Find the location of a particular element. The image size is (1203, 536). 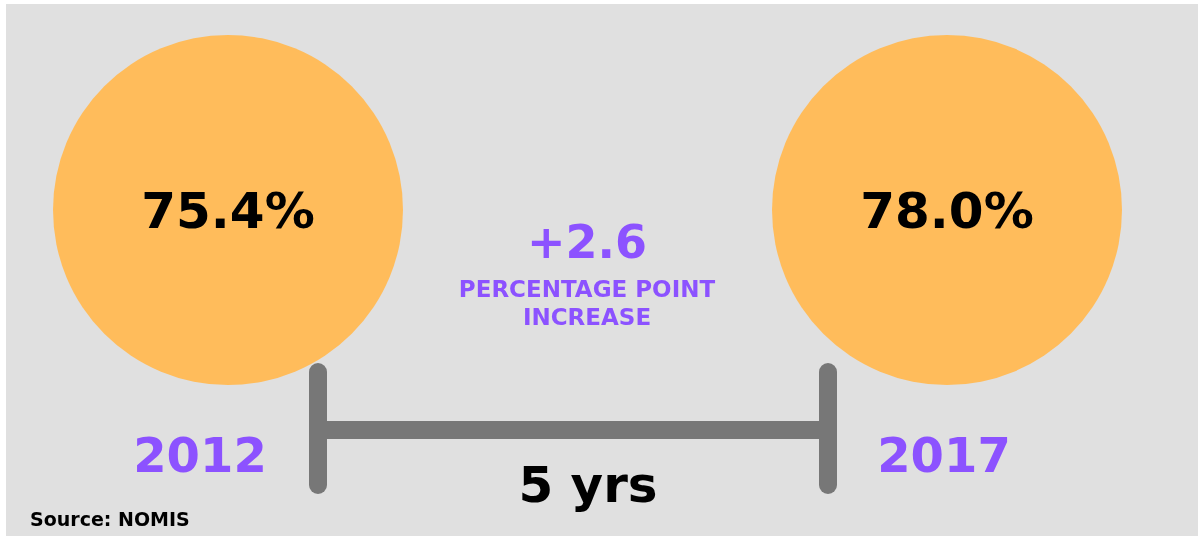

category-label: 2017 is located at coordinates (944, 455).